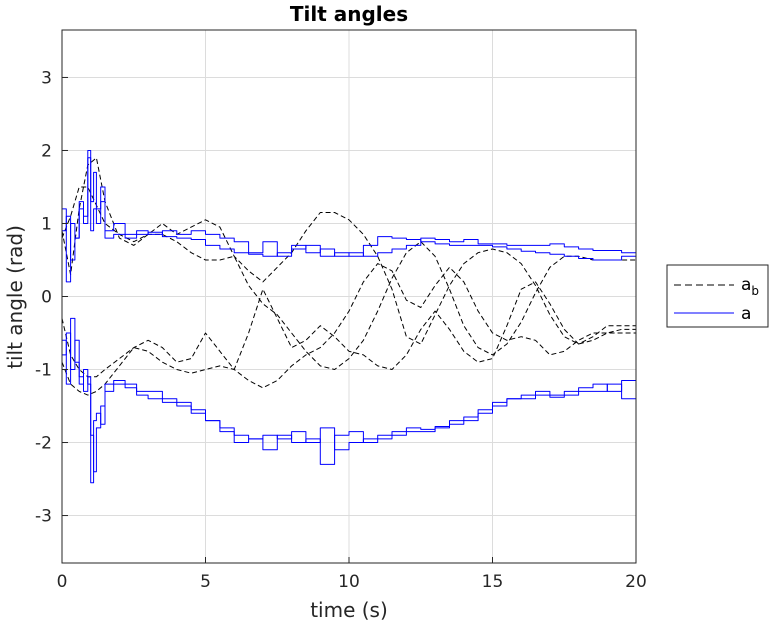  Describe the element at coordinates (493, 582) in the screenshot. I see `x-tick-label: 15` at that location.